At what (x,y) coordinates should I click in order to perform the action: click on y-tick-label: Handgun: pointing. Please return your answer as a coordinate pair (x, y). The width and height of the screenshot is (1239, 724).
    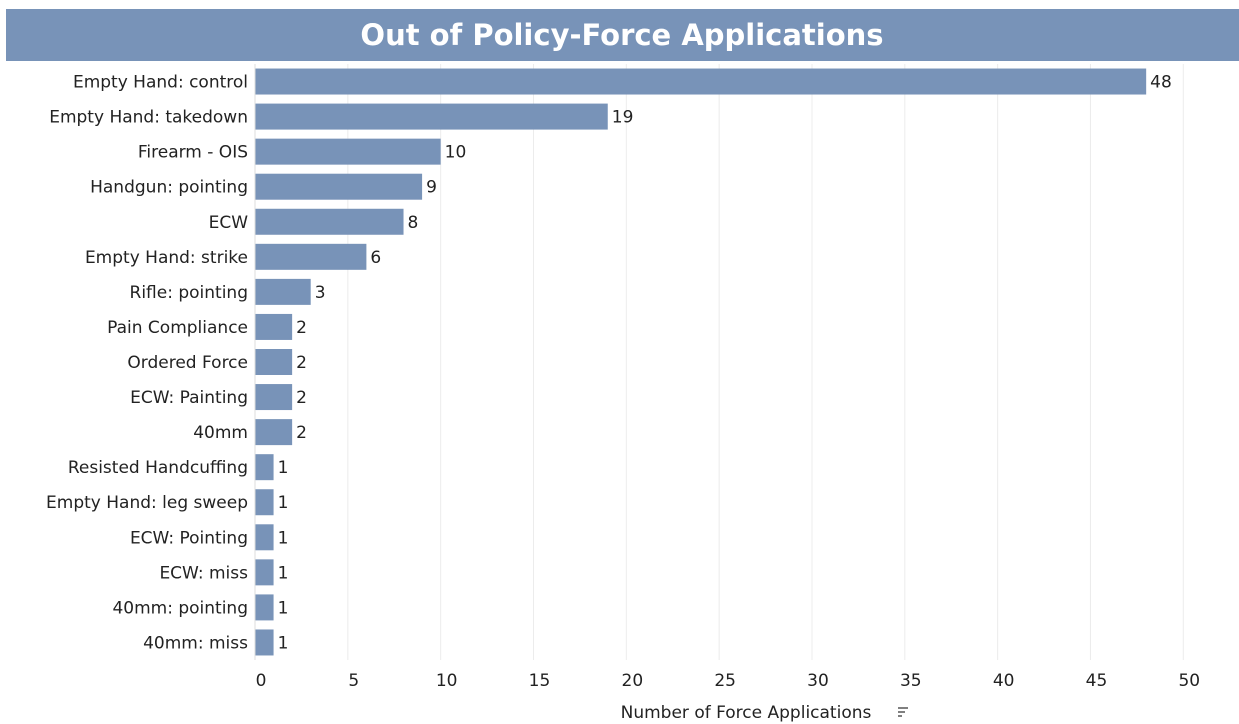
    Looking at the image, I should click on (169, 188).